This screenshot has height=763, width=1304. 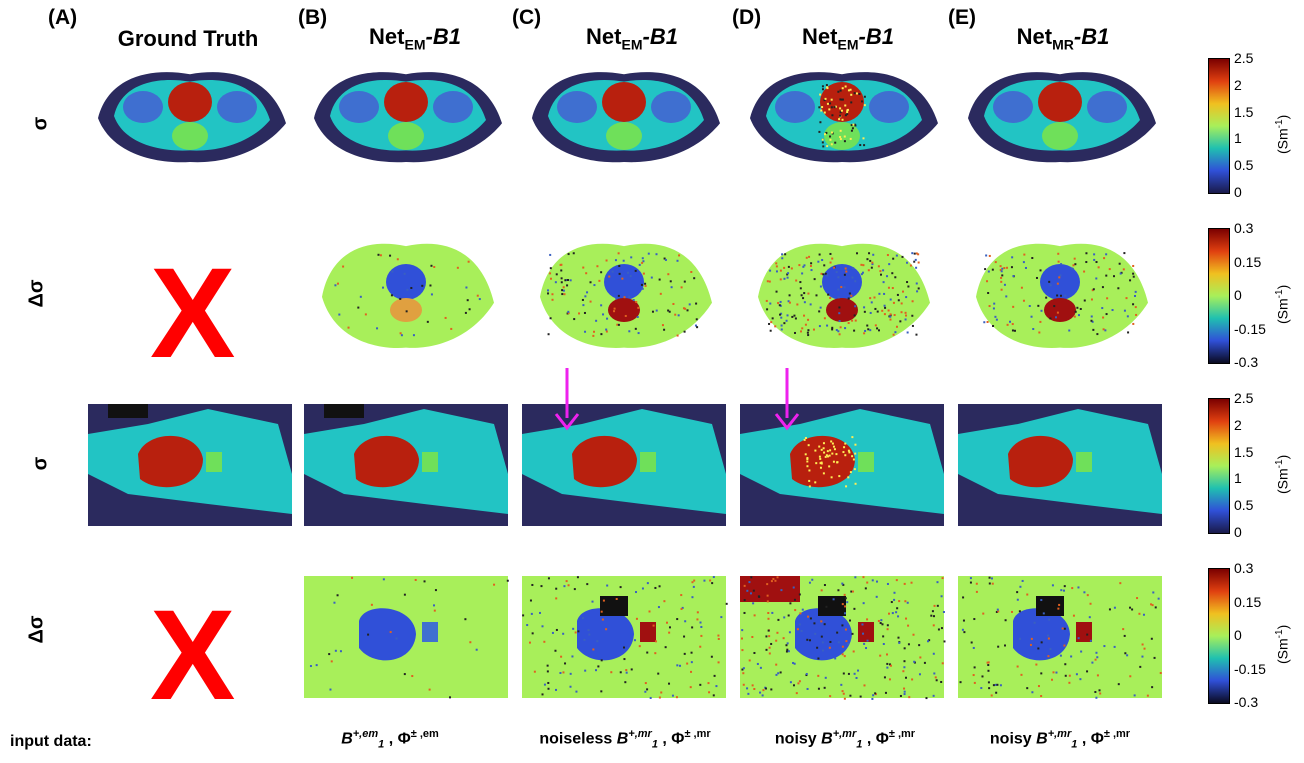 I want to click on panel-letter-d: (D), so click(x=747, y=17).